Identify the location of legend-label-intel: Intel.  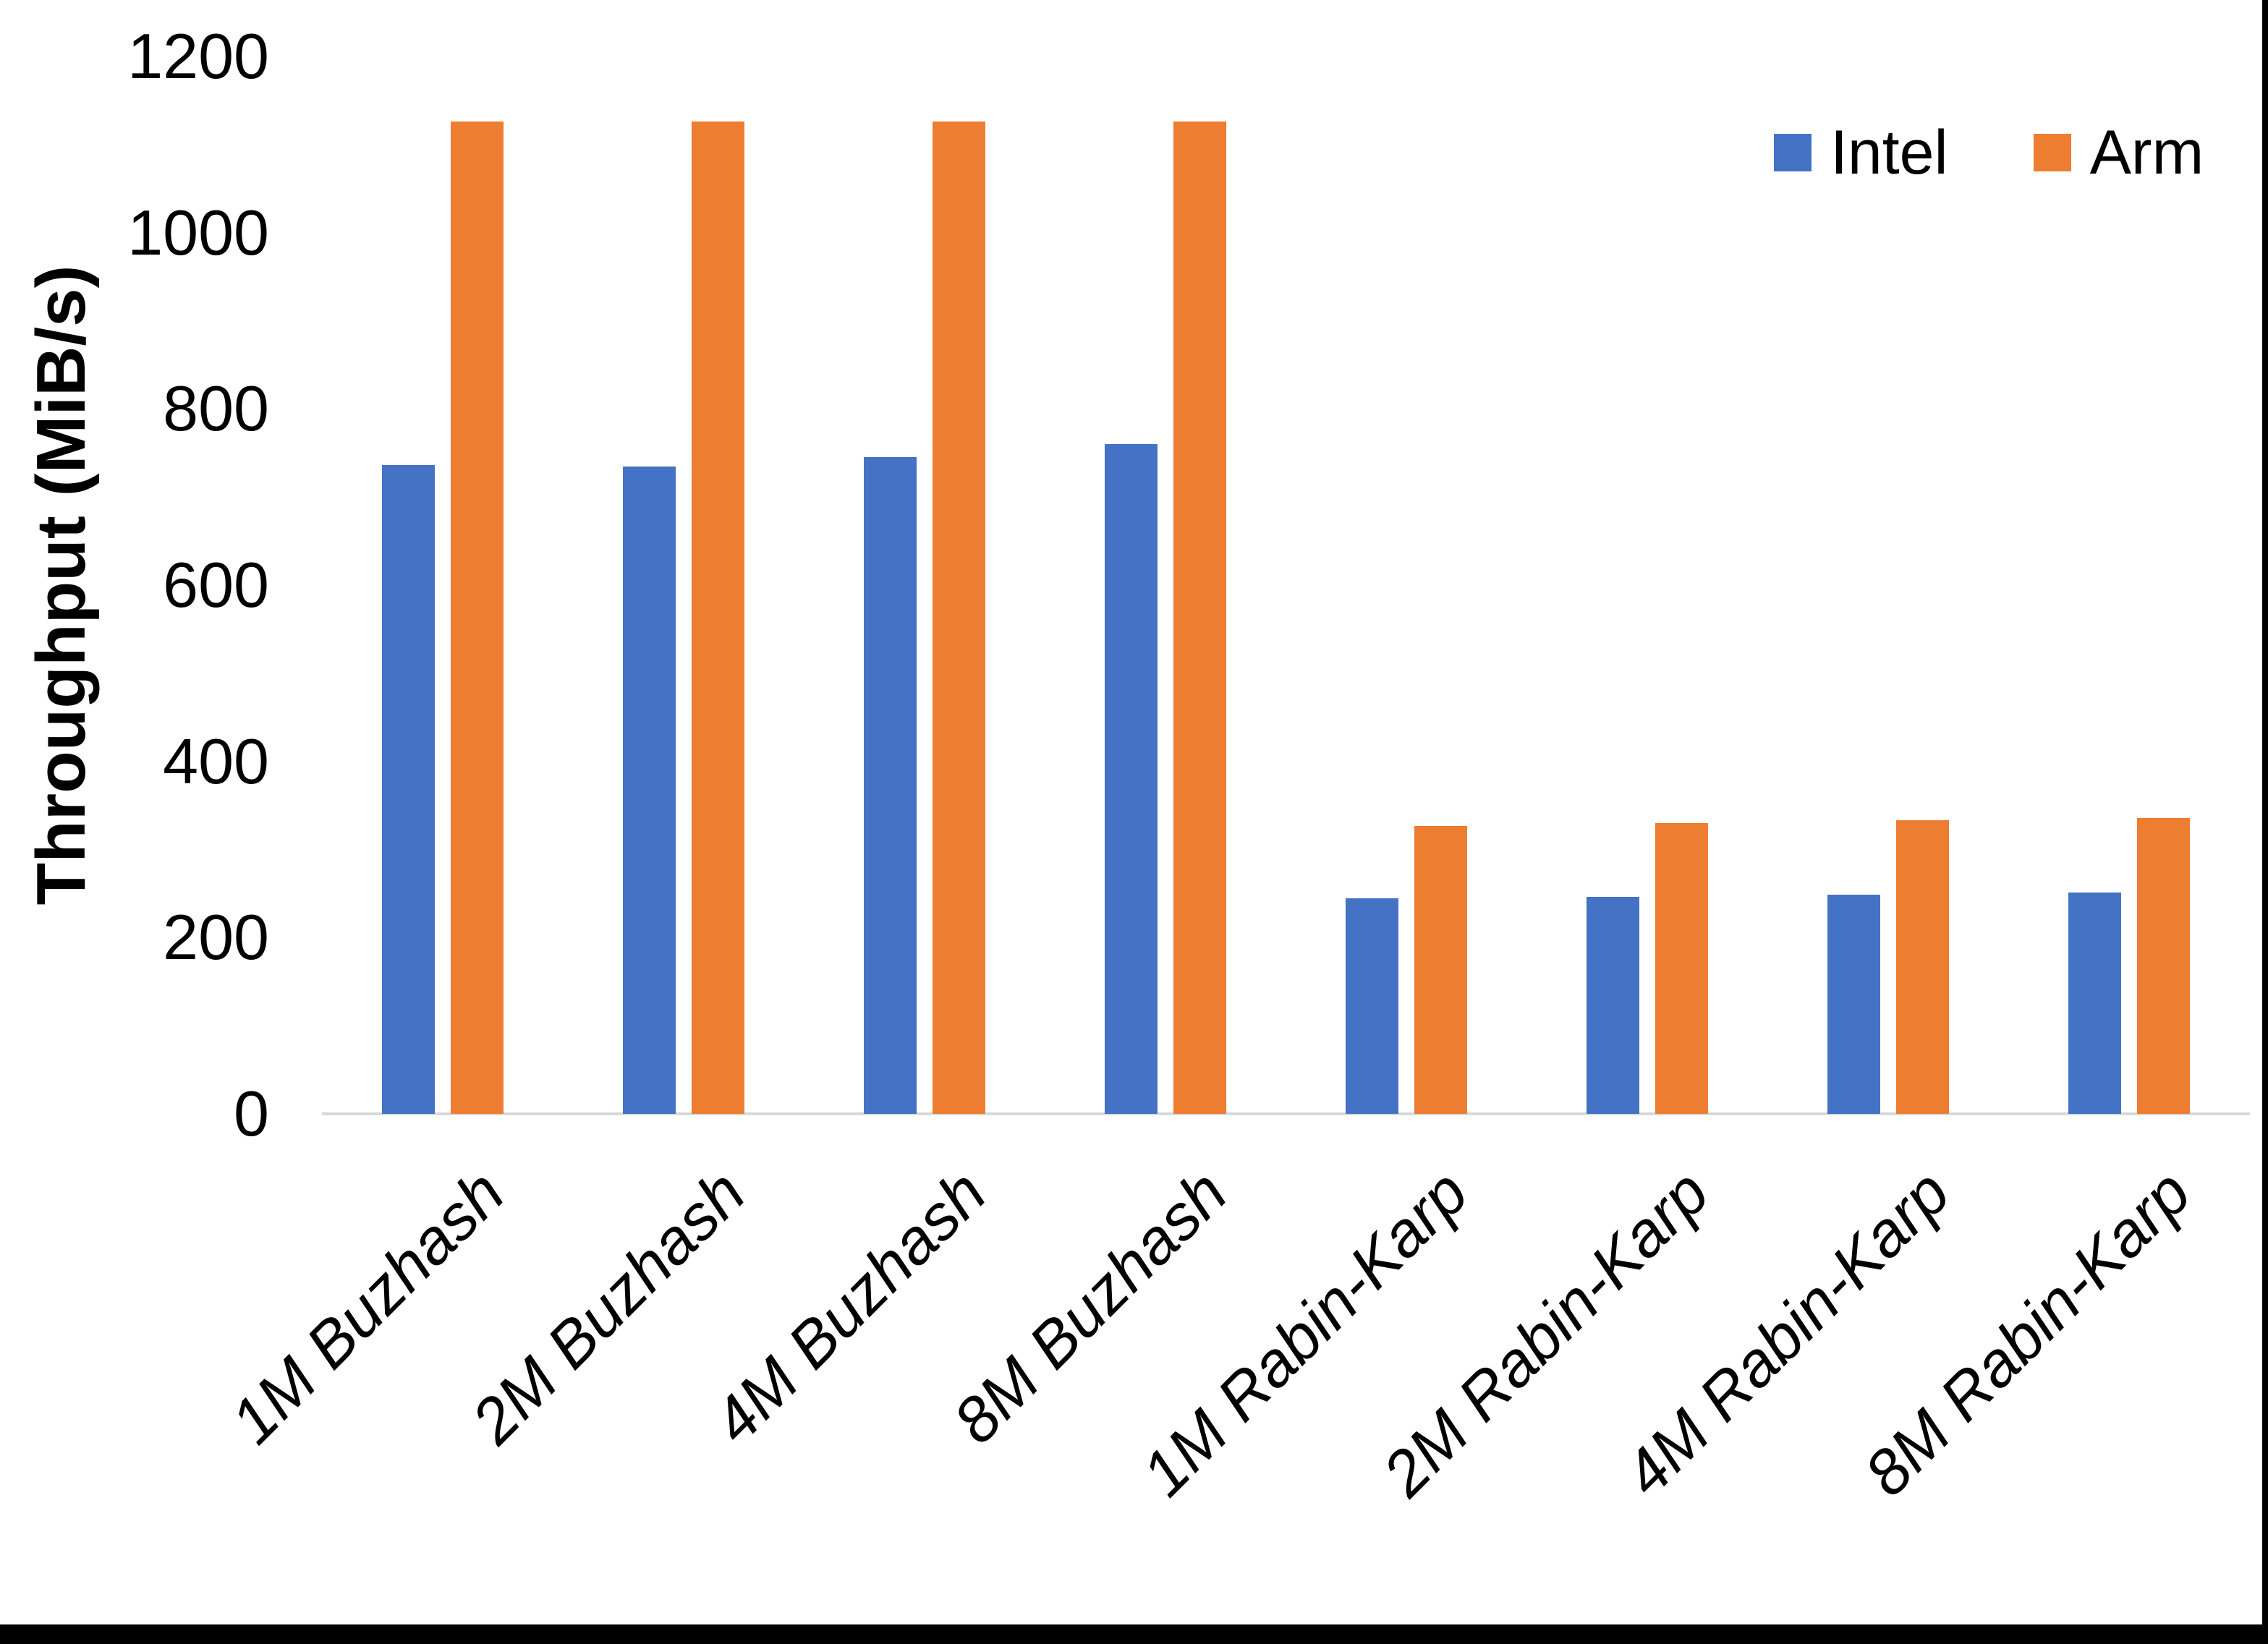
(1889, 152).